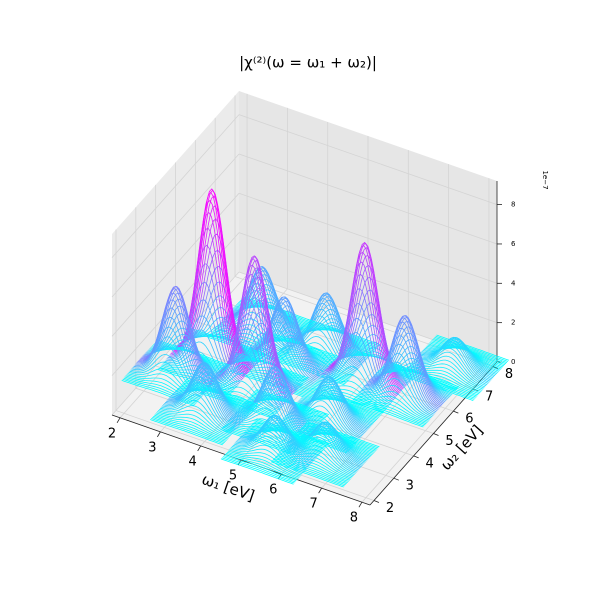 This screenshot has height=600, width=600. What do you see at coordinates (233, 476) in the screenshot?
I see `x-tick-label: 5` at bounding box center [233, 476].